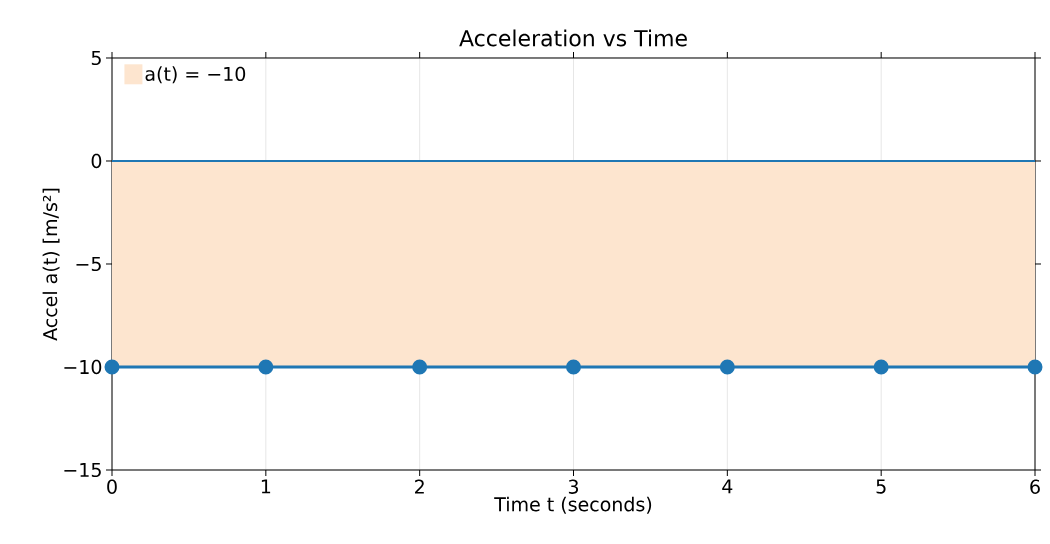 This screenshot has width=1050, height=544. What do you see at coordinates (573, 505) in the screenshot?
I see `x-axis-title: Time t (seconds)` at bounding box center [573, 505].